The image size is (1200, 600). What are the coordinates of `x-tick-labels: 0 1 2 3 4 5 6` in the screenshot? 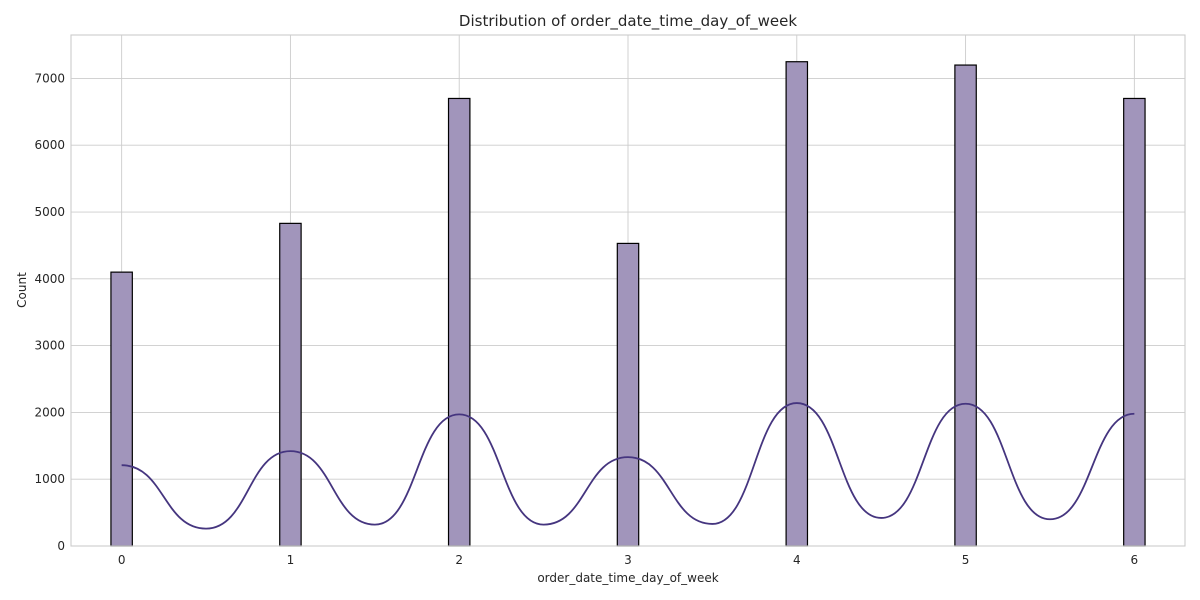 It's located at (628, 560).